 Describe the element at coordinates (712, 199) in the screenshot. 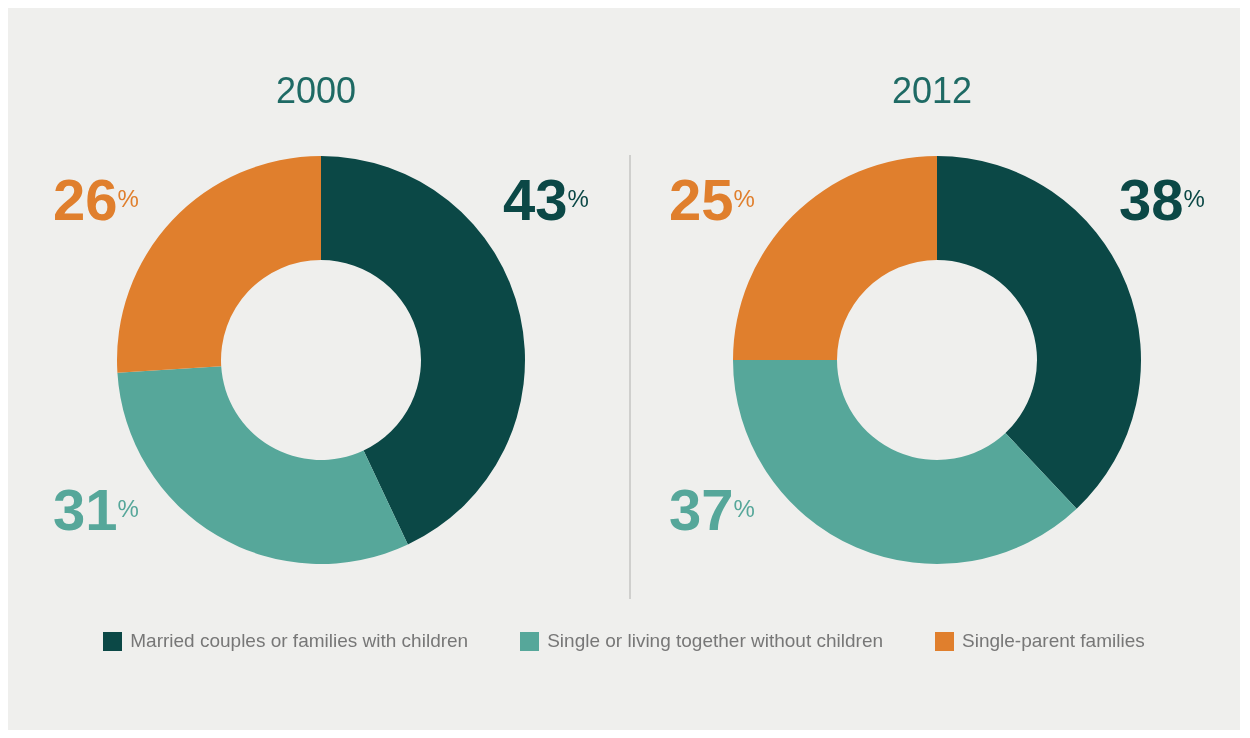

I see `data-label: 25$^{%}$` at that location.